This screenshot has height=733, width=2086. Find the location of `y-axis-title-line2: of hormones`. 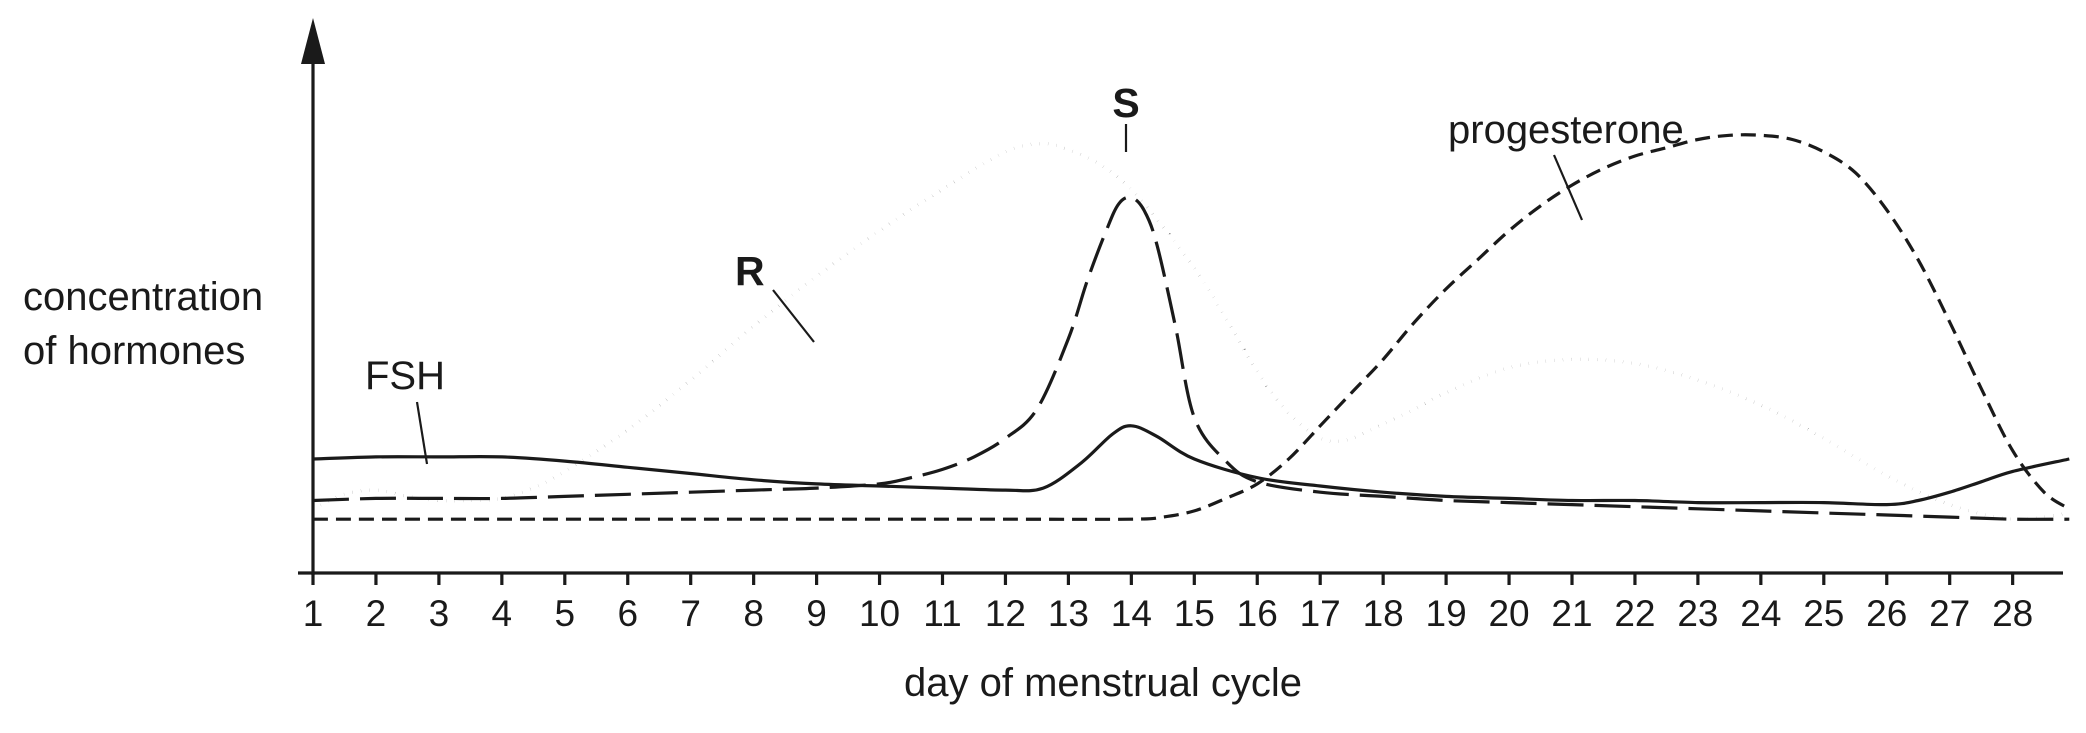

y-axis-title-line2: of hormones is located at coordinates (134, 351).